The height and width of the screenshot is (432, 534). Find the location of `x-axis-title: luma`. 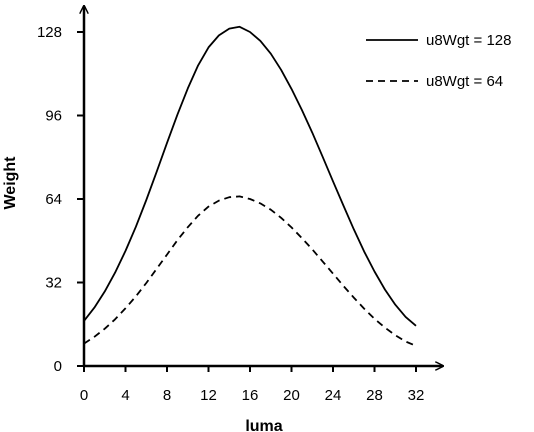

x-axis-title: luma is located at coordinates (263, 425).